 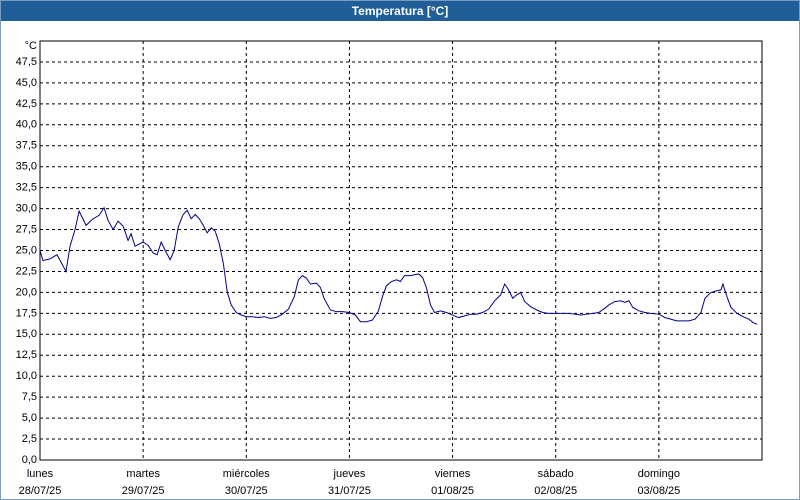 What do you see at coordinates (26, 376) in the screenshot?
I see `y-tick-label: 10,0` at bounding box center [26, 376].